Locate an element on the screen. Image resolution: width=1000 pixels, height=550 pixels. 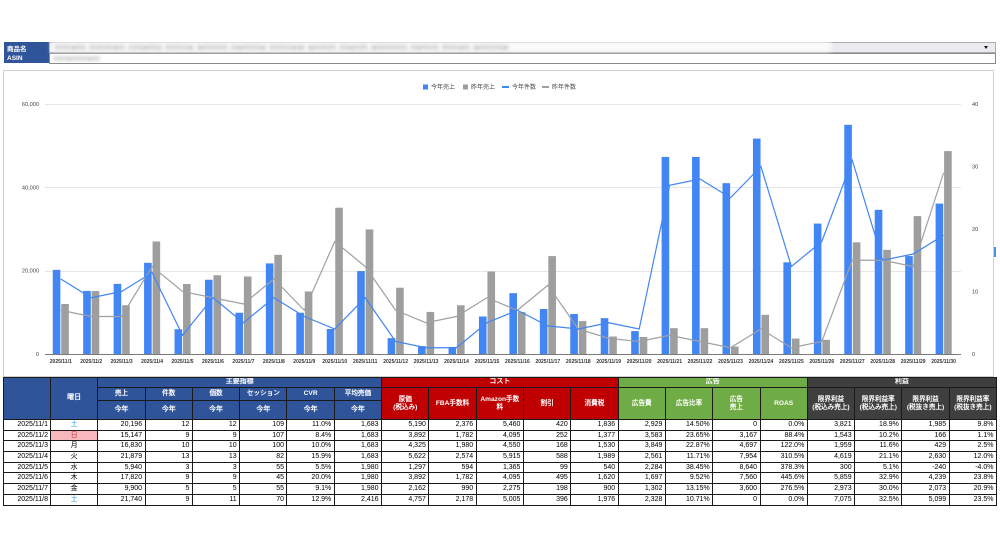
svg-text: 2025/11/26 is located at coordinates (821, 362).